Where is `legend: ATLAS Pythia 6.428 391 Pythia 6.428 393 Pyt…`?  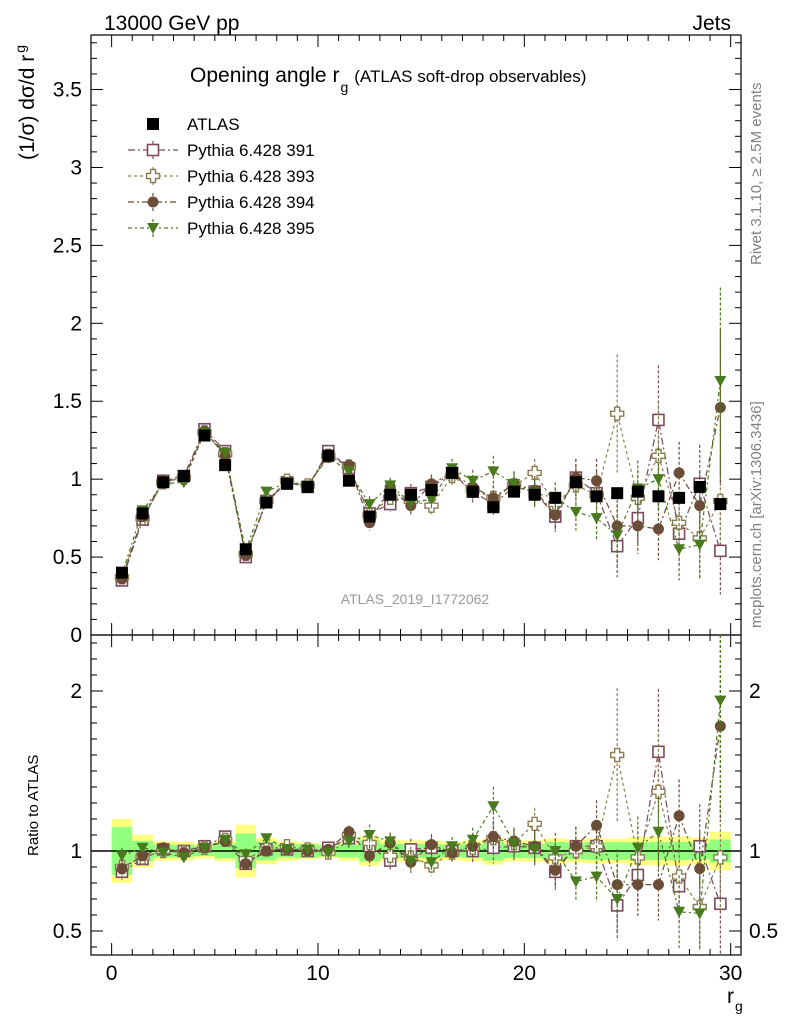
legend: ATLAS Pythia 6.428 391 Pythia 6.428 393 Pyt… is located at coordinates (221, 176).